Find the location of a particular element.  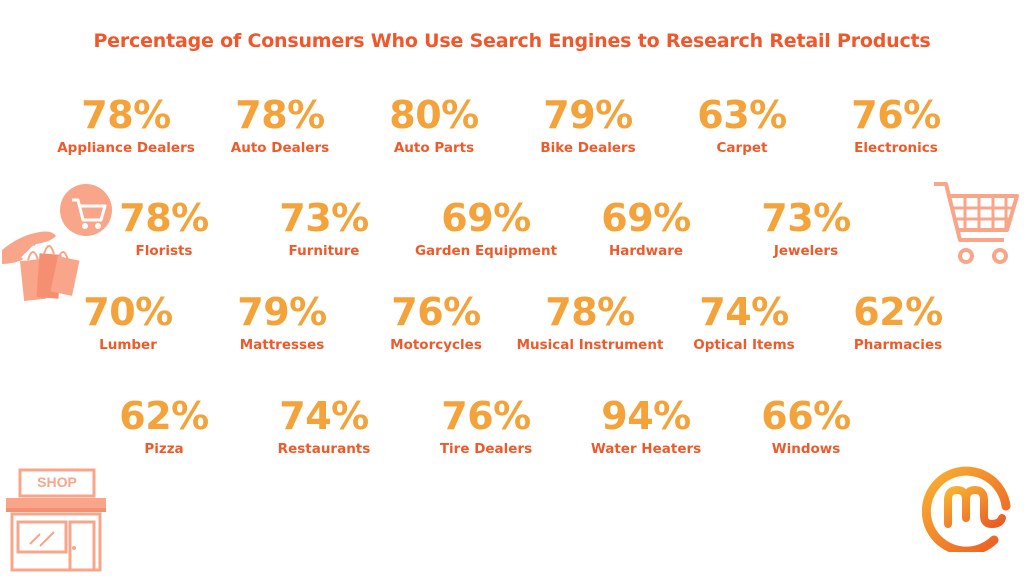

stat-electronics: 76% Electronics is located at coordinates (896, 126).